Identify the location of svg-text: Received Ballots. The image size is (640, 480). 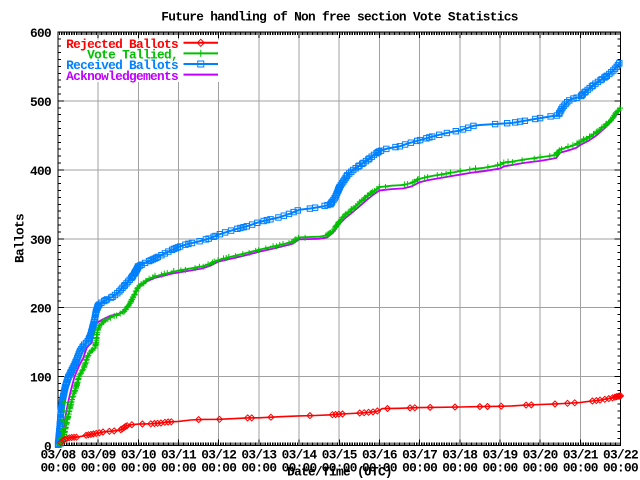
(122, 65).